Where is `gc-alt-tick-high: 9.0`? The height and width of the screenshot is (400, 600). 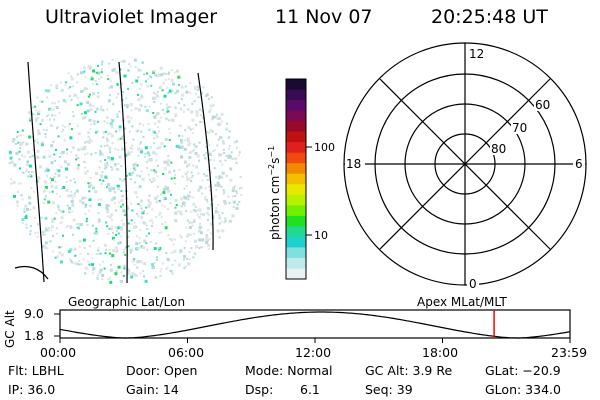
gc-alt-tick-high: 9.0 is located at coordinates (34, 313).